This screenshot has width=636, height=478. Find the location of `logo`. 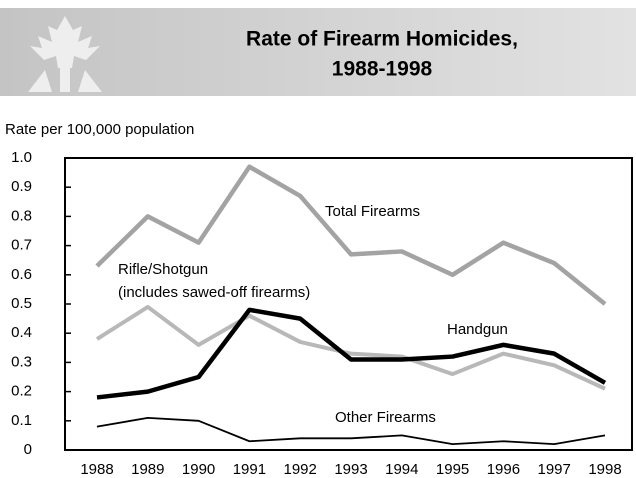

logo is located at coordinates (65, 54).